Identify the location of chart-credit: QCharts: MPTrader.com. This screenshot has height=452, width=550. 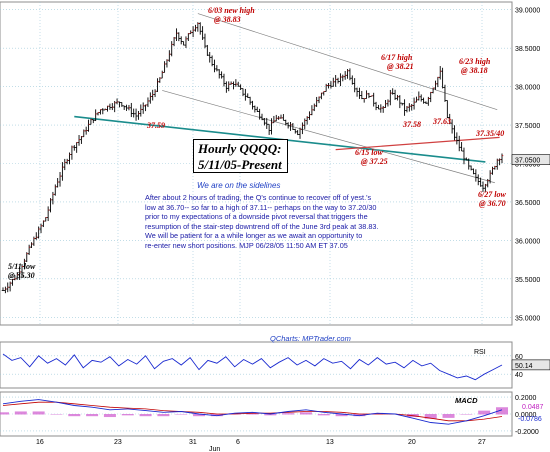
(310, 338).